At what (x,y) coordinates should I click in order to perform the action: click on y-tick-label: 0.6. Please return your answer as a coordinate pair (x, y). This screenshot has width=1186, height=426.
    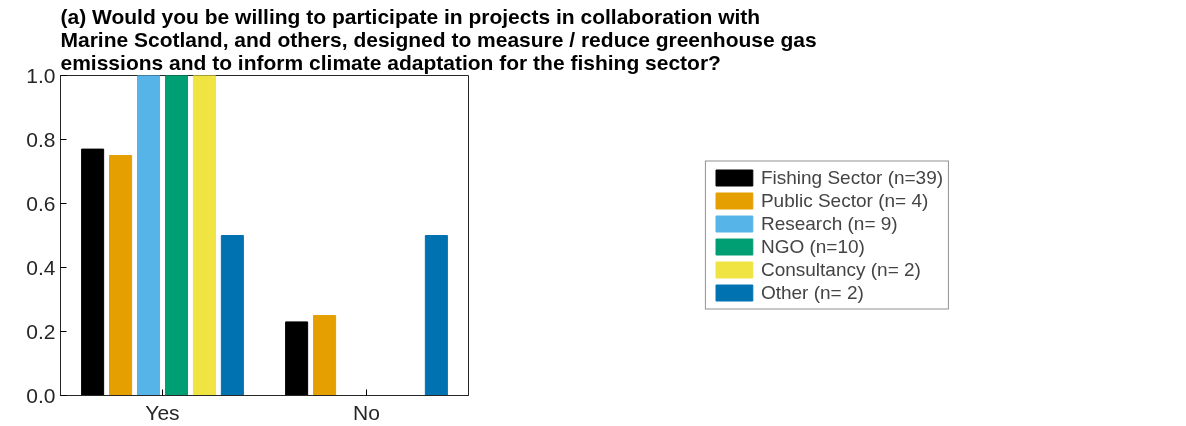
    Looking at the image, I should click on (41, 203).